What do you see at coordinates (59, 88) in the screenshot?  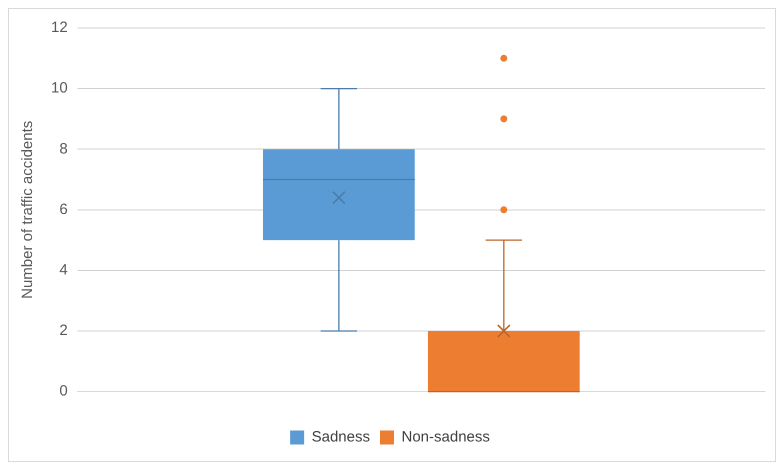 I see `y-tick-label: 10` at bounding box center [59, 88].